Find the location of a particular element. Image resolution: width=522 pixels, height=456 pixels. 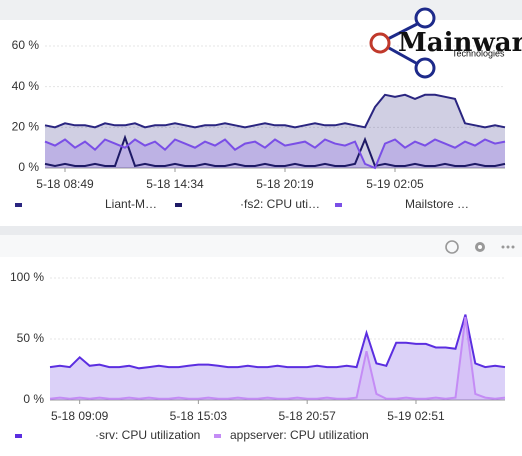

x-tick-label: 5-18 14:34 is located at coordinates (175, 184).